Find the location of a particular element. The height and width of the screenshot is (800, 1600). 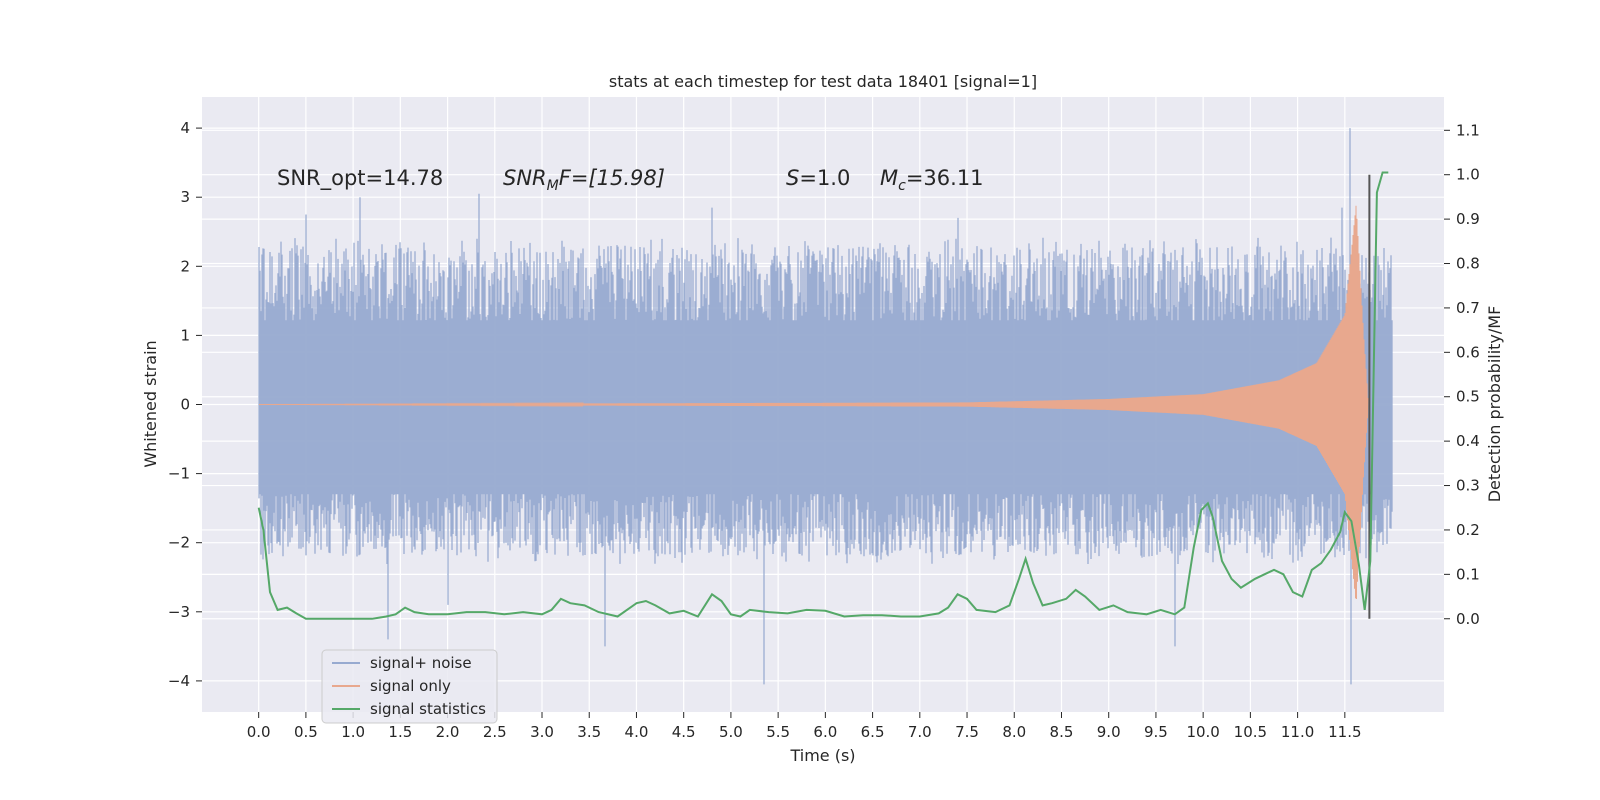

legend-label-statistics: signal statistics is located at coordinates (428, 709).